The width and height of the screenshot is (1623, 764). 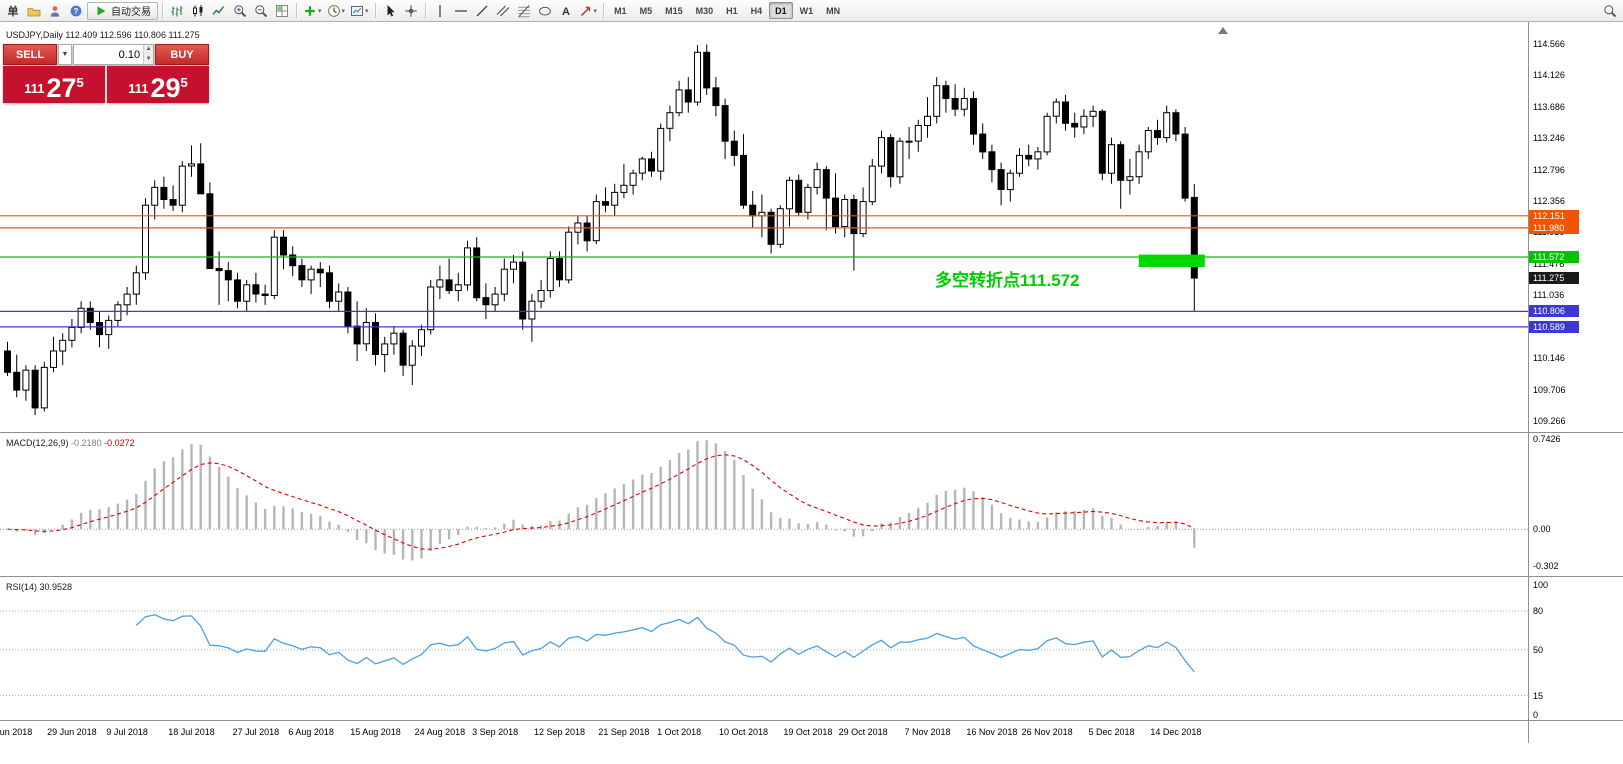 I want to click on bid-main: 27, so click(x=61, y=88).